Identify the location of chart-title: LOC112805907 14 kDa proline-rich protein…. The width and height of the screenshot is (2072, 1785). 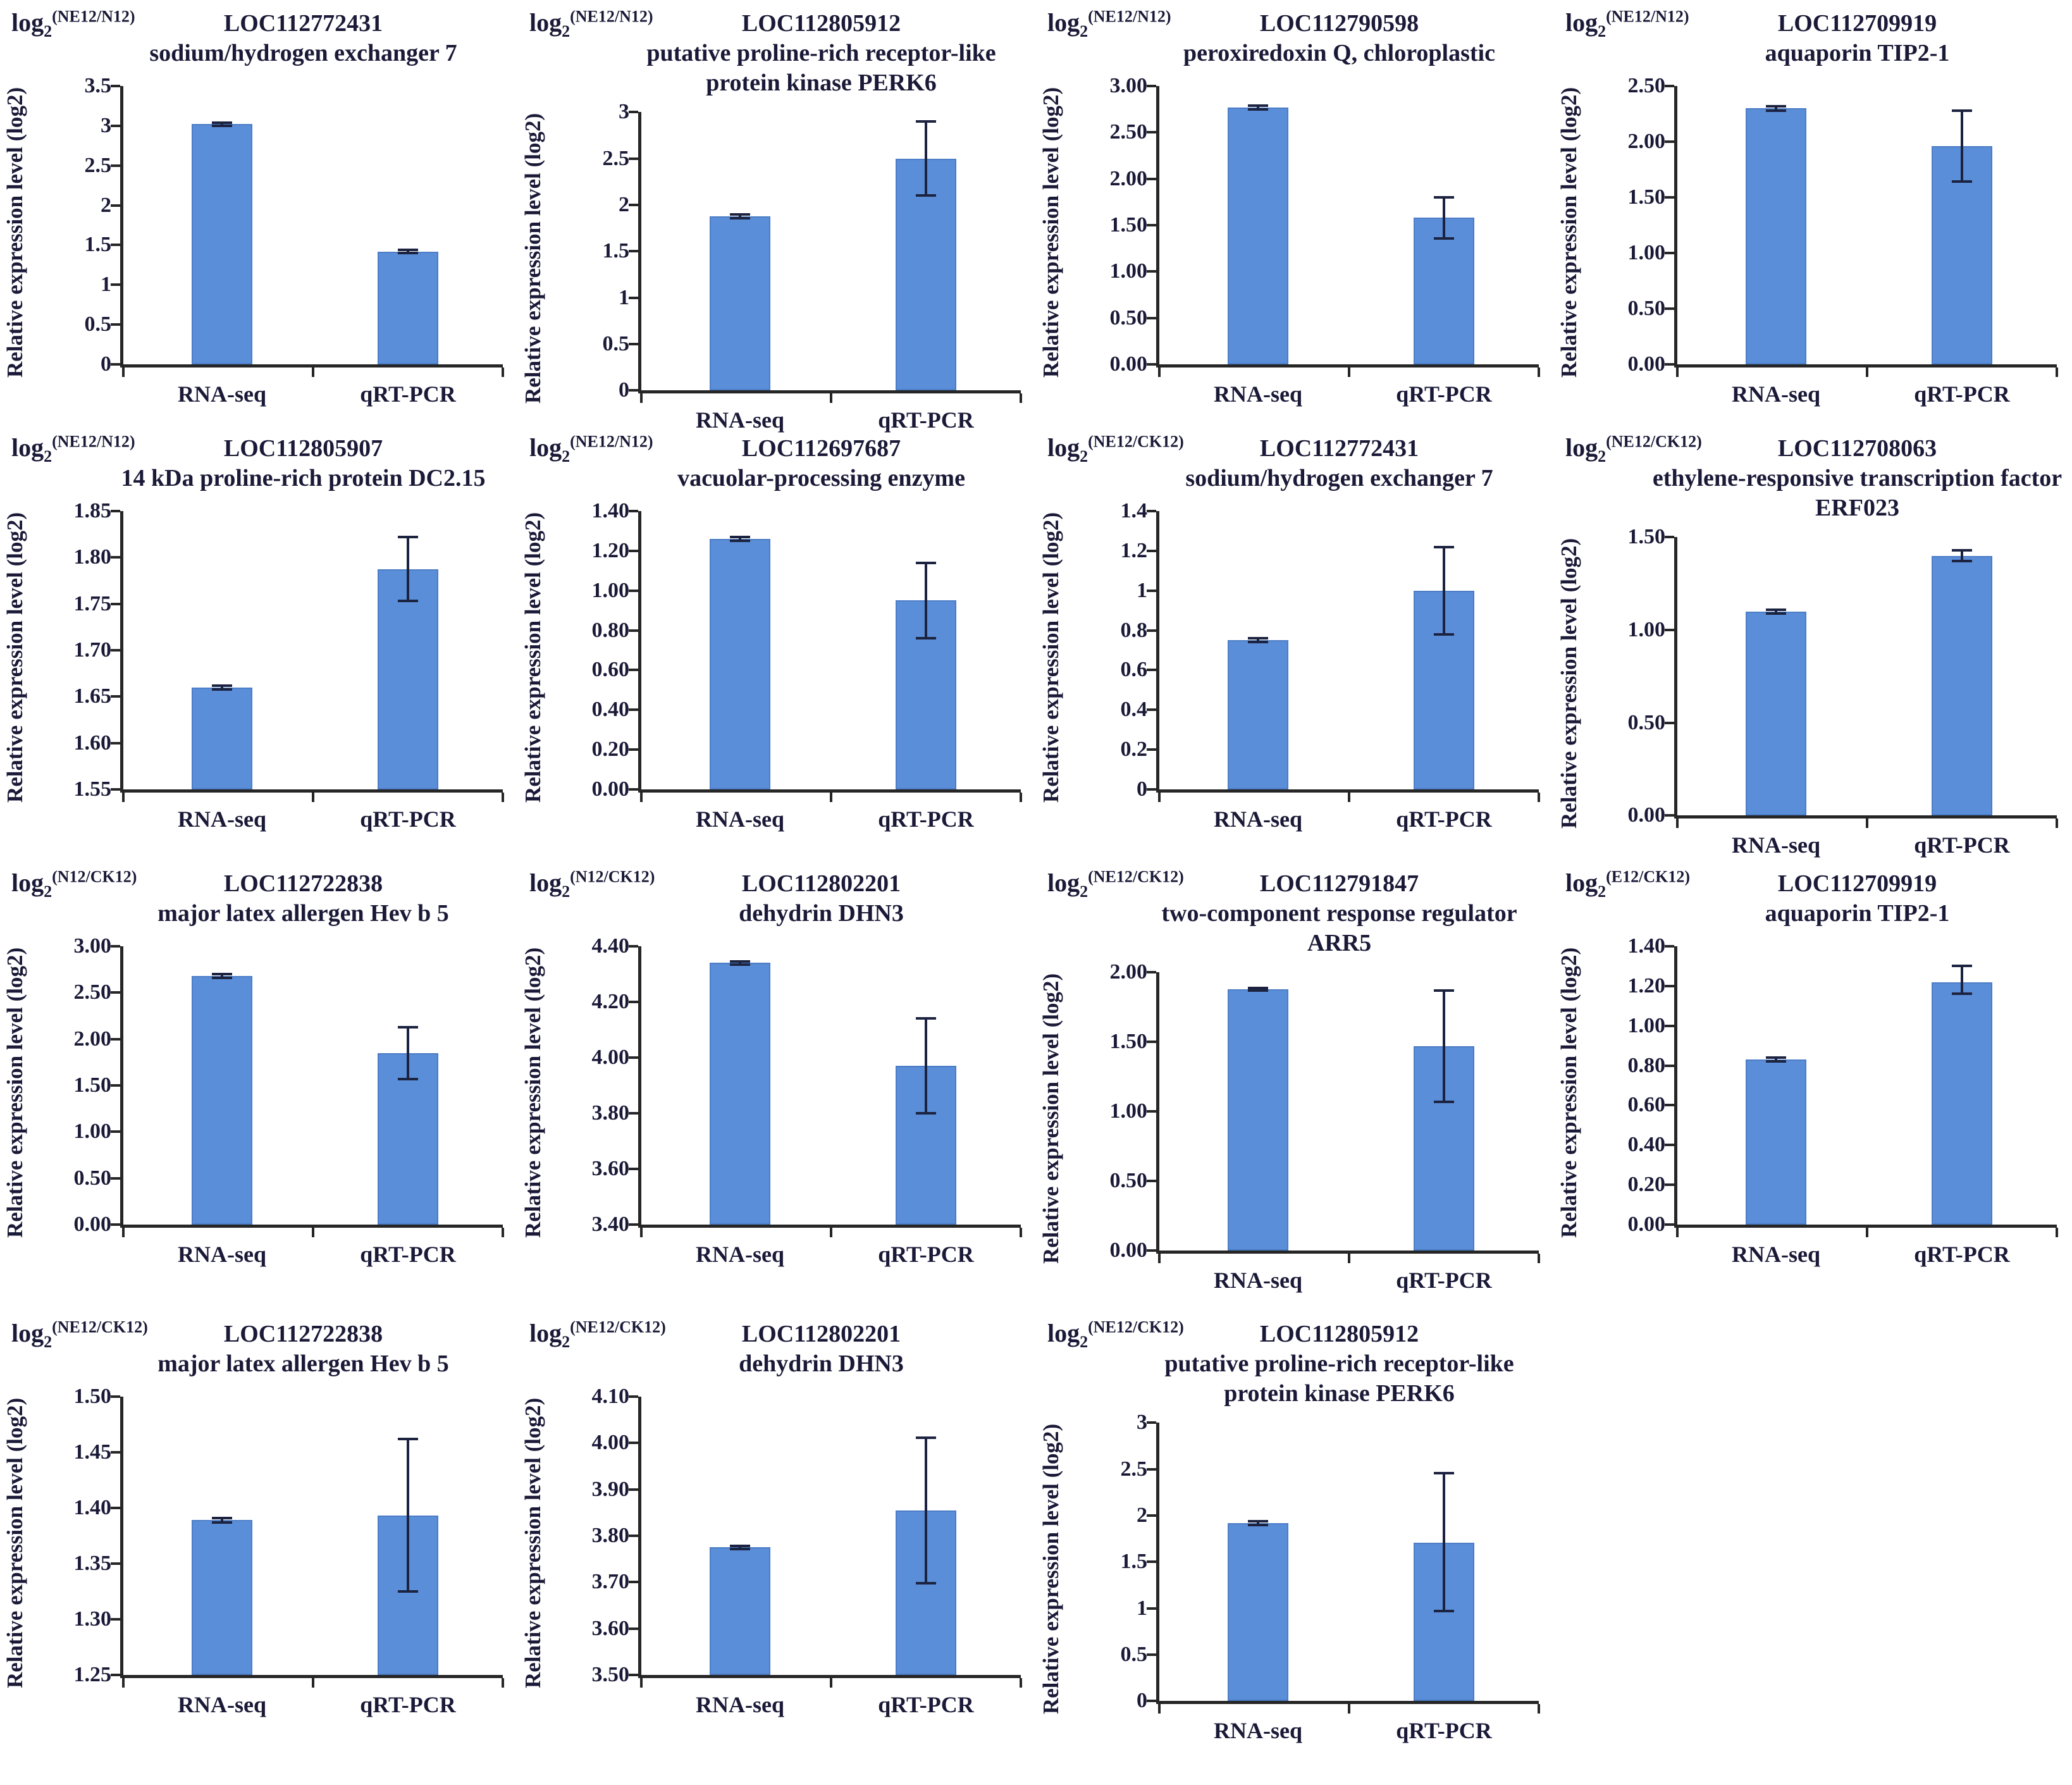
(303, 463).